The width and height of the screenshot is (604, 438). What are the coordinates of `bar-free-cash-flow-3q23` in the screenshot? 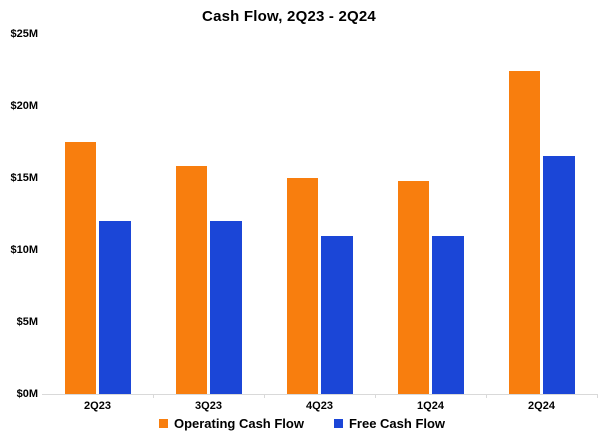 It's located at (226, 307).